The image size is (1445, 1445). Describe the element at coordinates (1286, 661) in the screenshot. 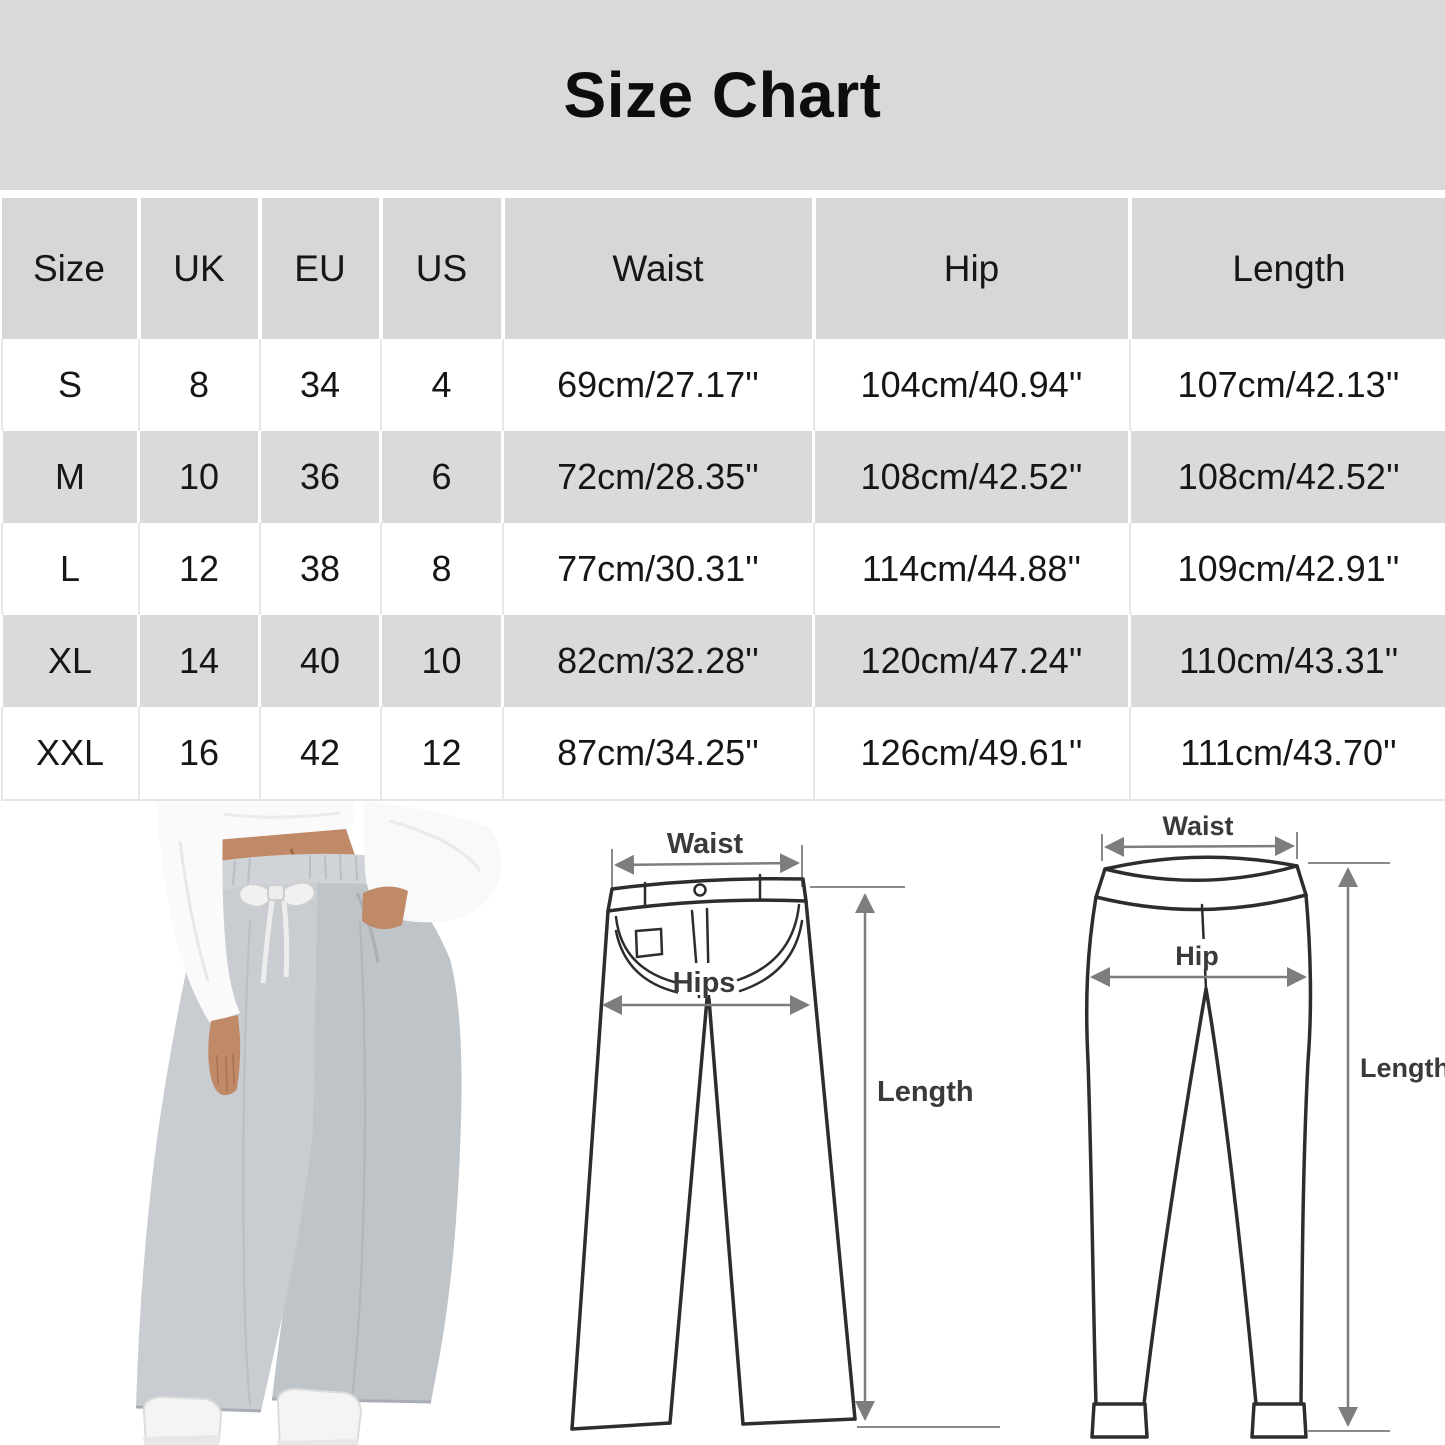

I see `table-cell: 110cm/43.31''` at that location.